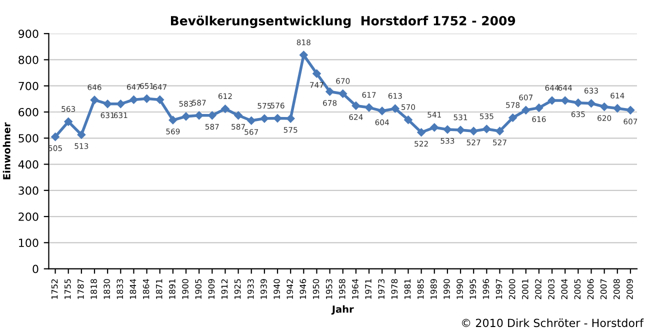 This screenshot has width=650, height=336. I want to click on y-tick-label: 400, so click(28, 164).